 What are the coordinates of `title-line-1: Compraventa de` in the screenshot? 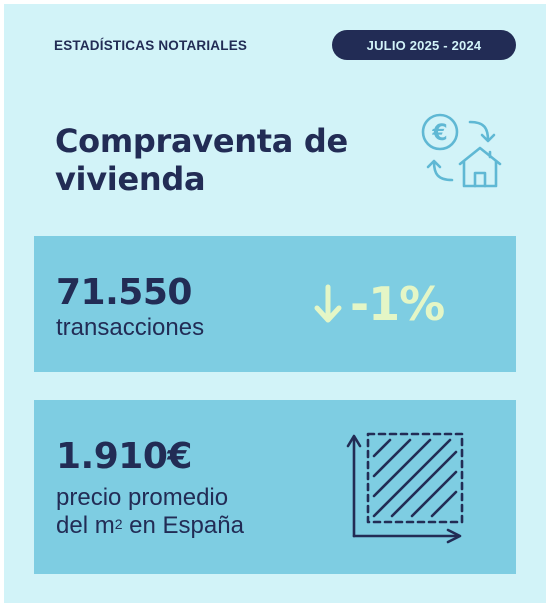 It's located at (201, 141).